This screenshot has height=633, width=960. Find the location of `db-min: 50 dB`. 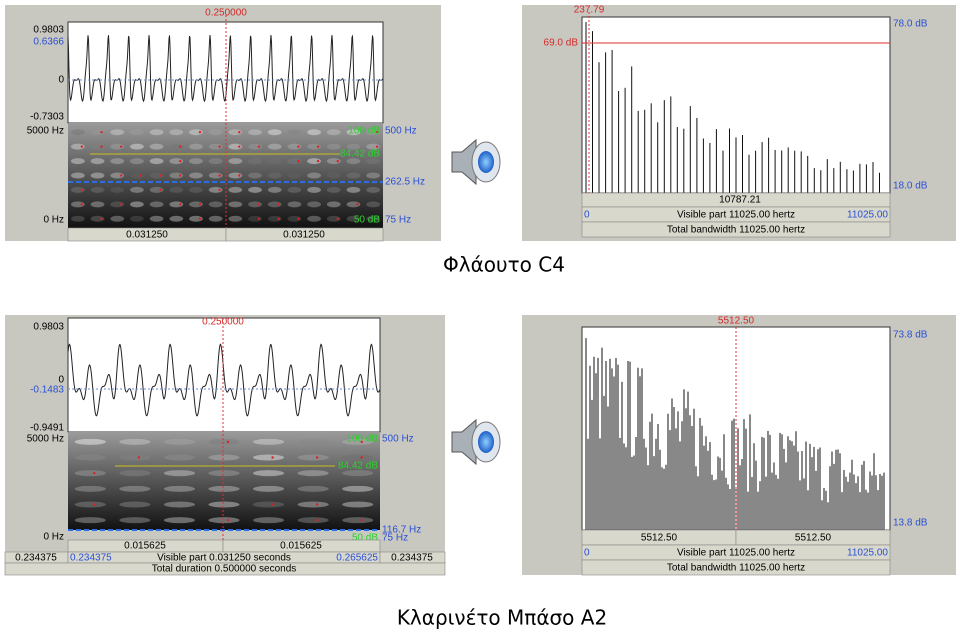

db-min: 50 dB is located at coordinates (367, 220).